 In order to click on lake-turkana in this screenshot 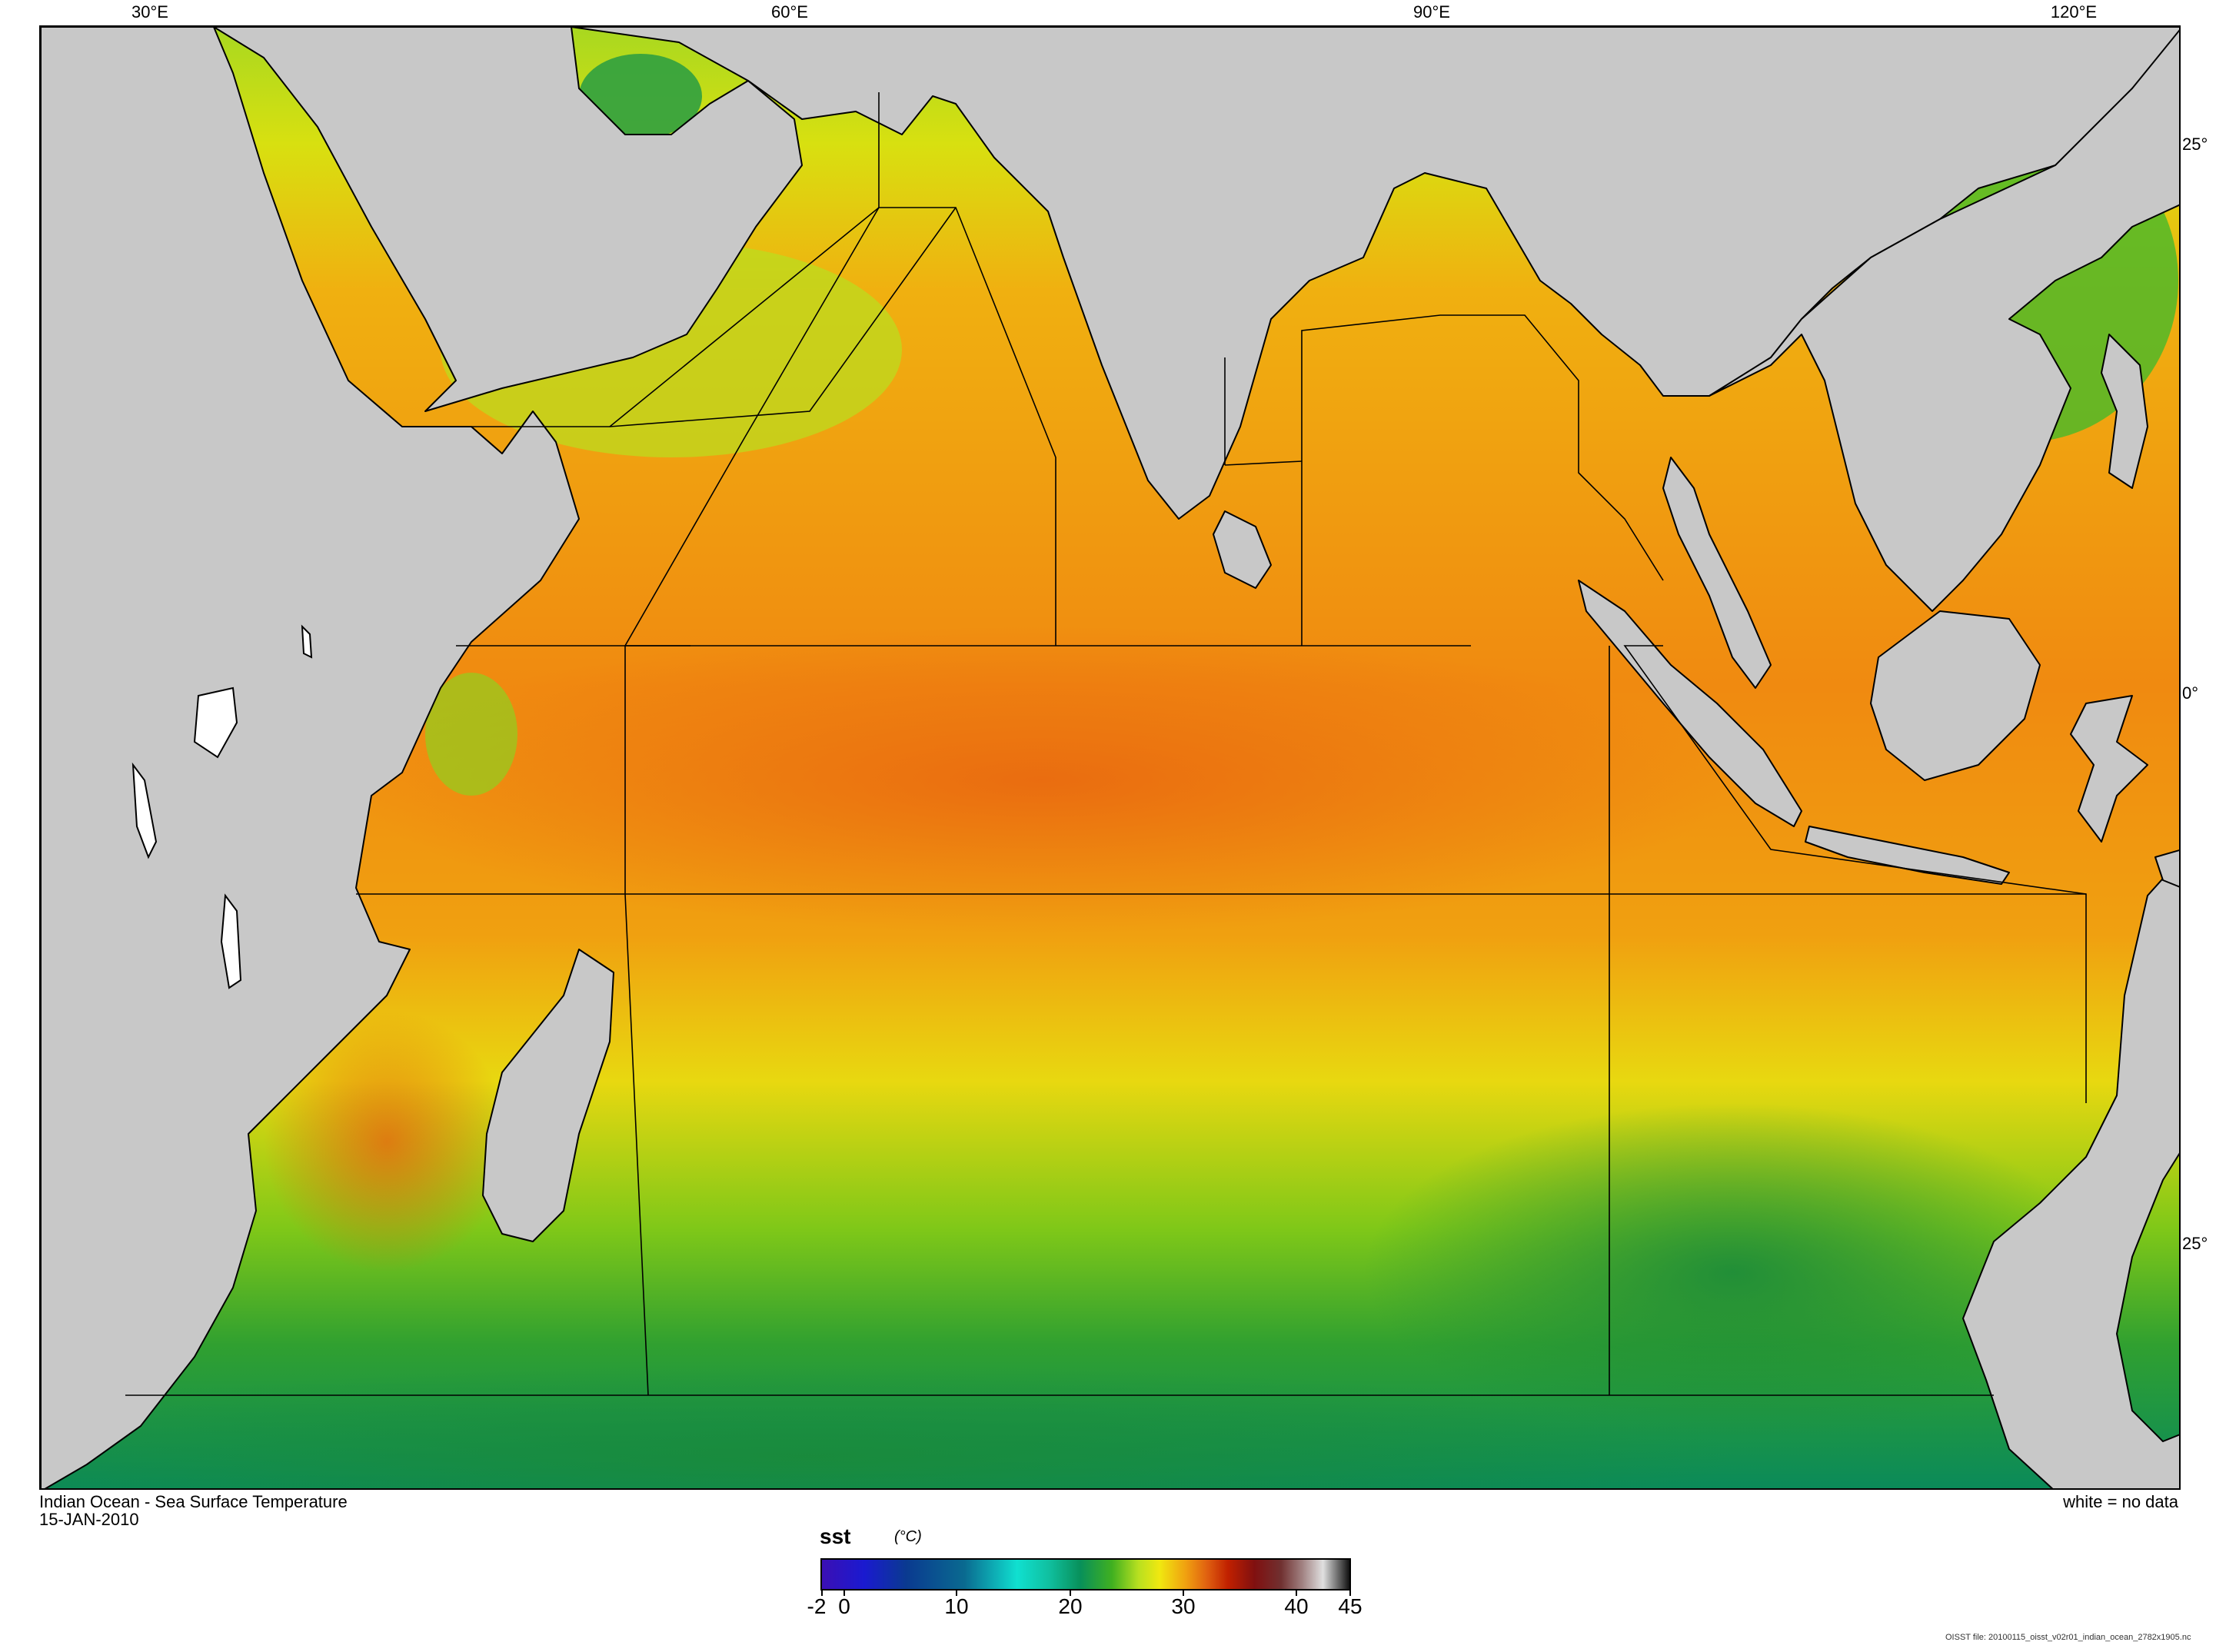, I will do `click(307, 642)`.